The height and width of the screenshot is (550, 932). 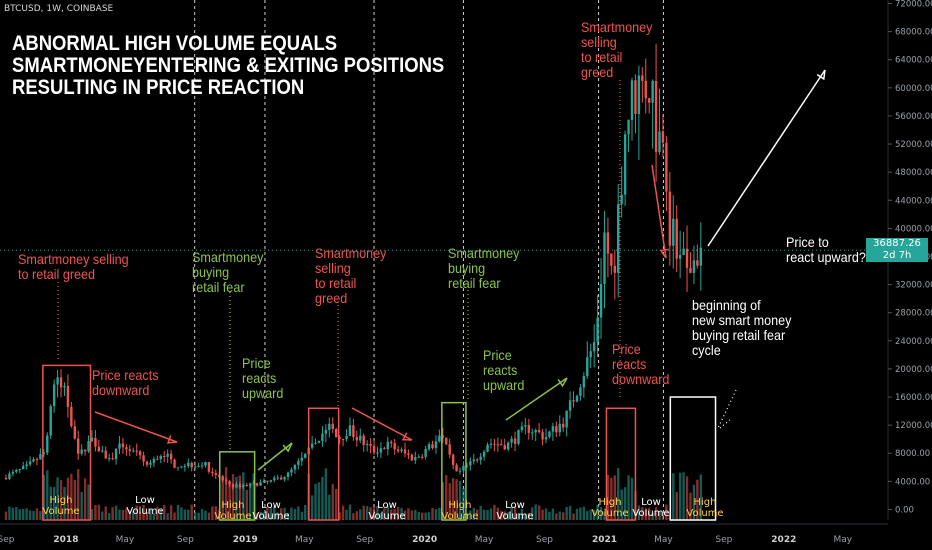 What do you see at coordinates (783, 540) in the screenshot?
I see `time-tick-label: 2022` at bounding box center [783, 540].